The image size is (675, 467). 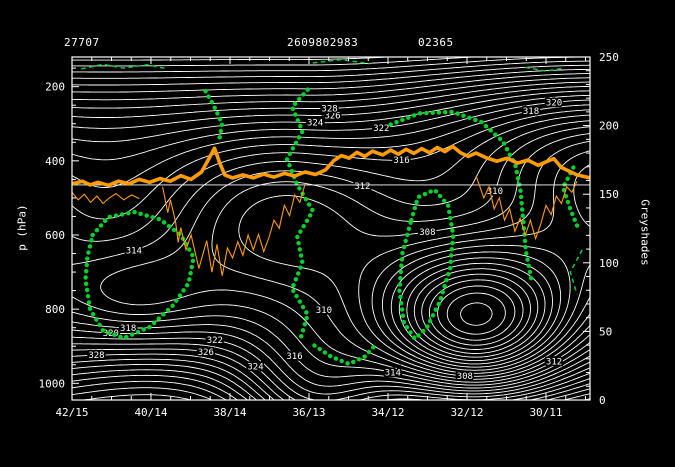 What do you see at coordinates (609, 194) in the screenshot?
I see `greyshade-tick-label: 150` at bounding box center [609, 194].